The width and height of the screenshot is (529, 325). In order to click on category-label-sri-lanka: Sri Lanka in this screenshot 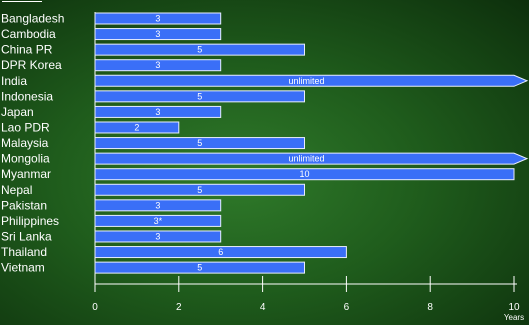, I will do `click(26, 236)`.